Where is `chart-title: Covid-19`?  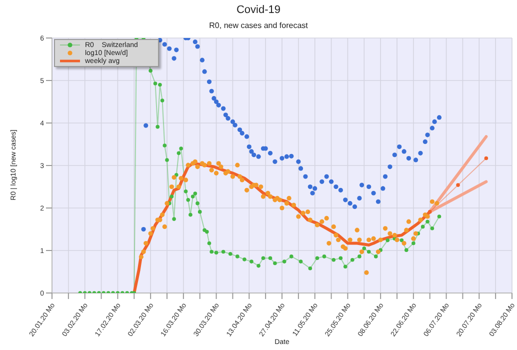 chart-title: Covid-19 is located at coordinates (258, 10).